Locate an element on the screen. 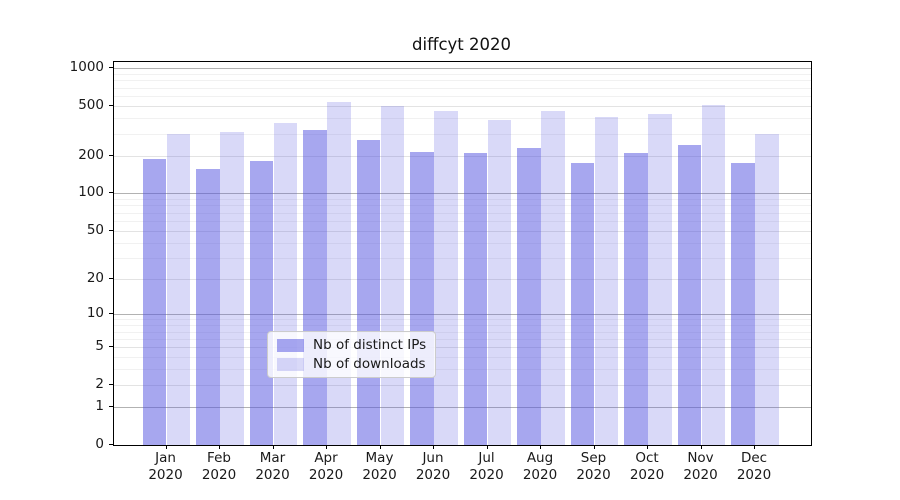 This screenshot has height=500, width=900. bar-distinct-ips-nov is located at coordinates (689, 294).